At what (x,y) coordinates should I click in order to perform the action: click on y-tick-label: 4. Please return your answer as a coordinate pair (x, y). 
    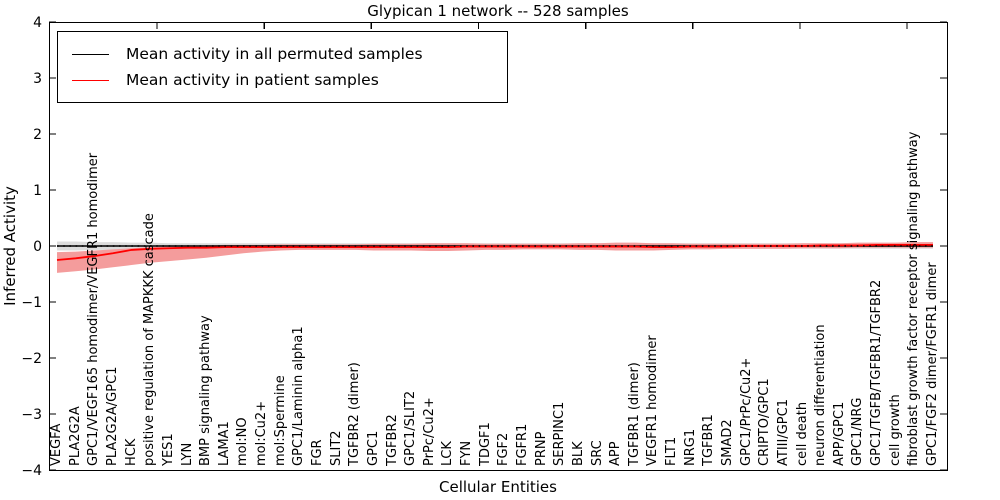
    Looking at the image, I should click on (37, 23).